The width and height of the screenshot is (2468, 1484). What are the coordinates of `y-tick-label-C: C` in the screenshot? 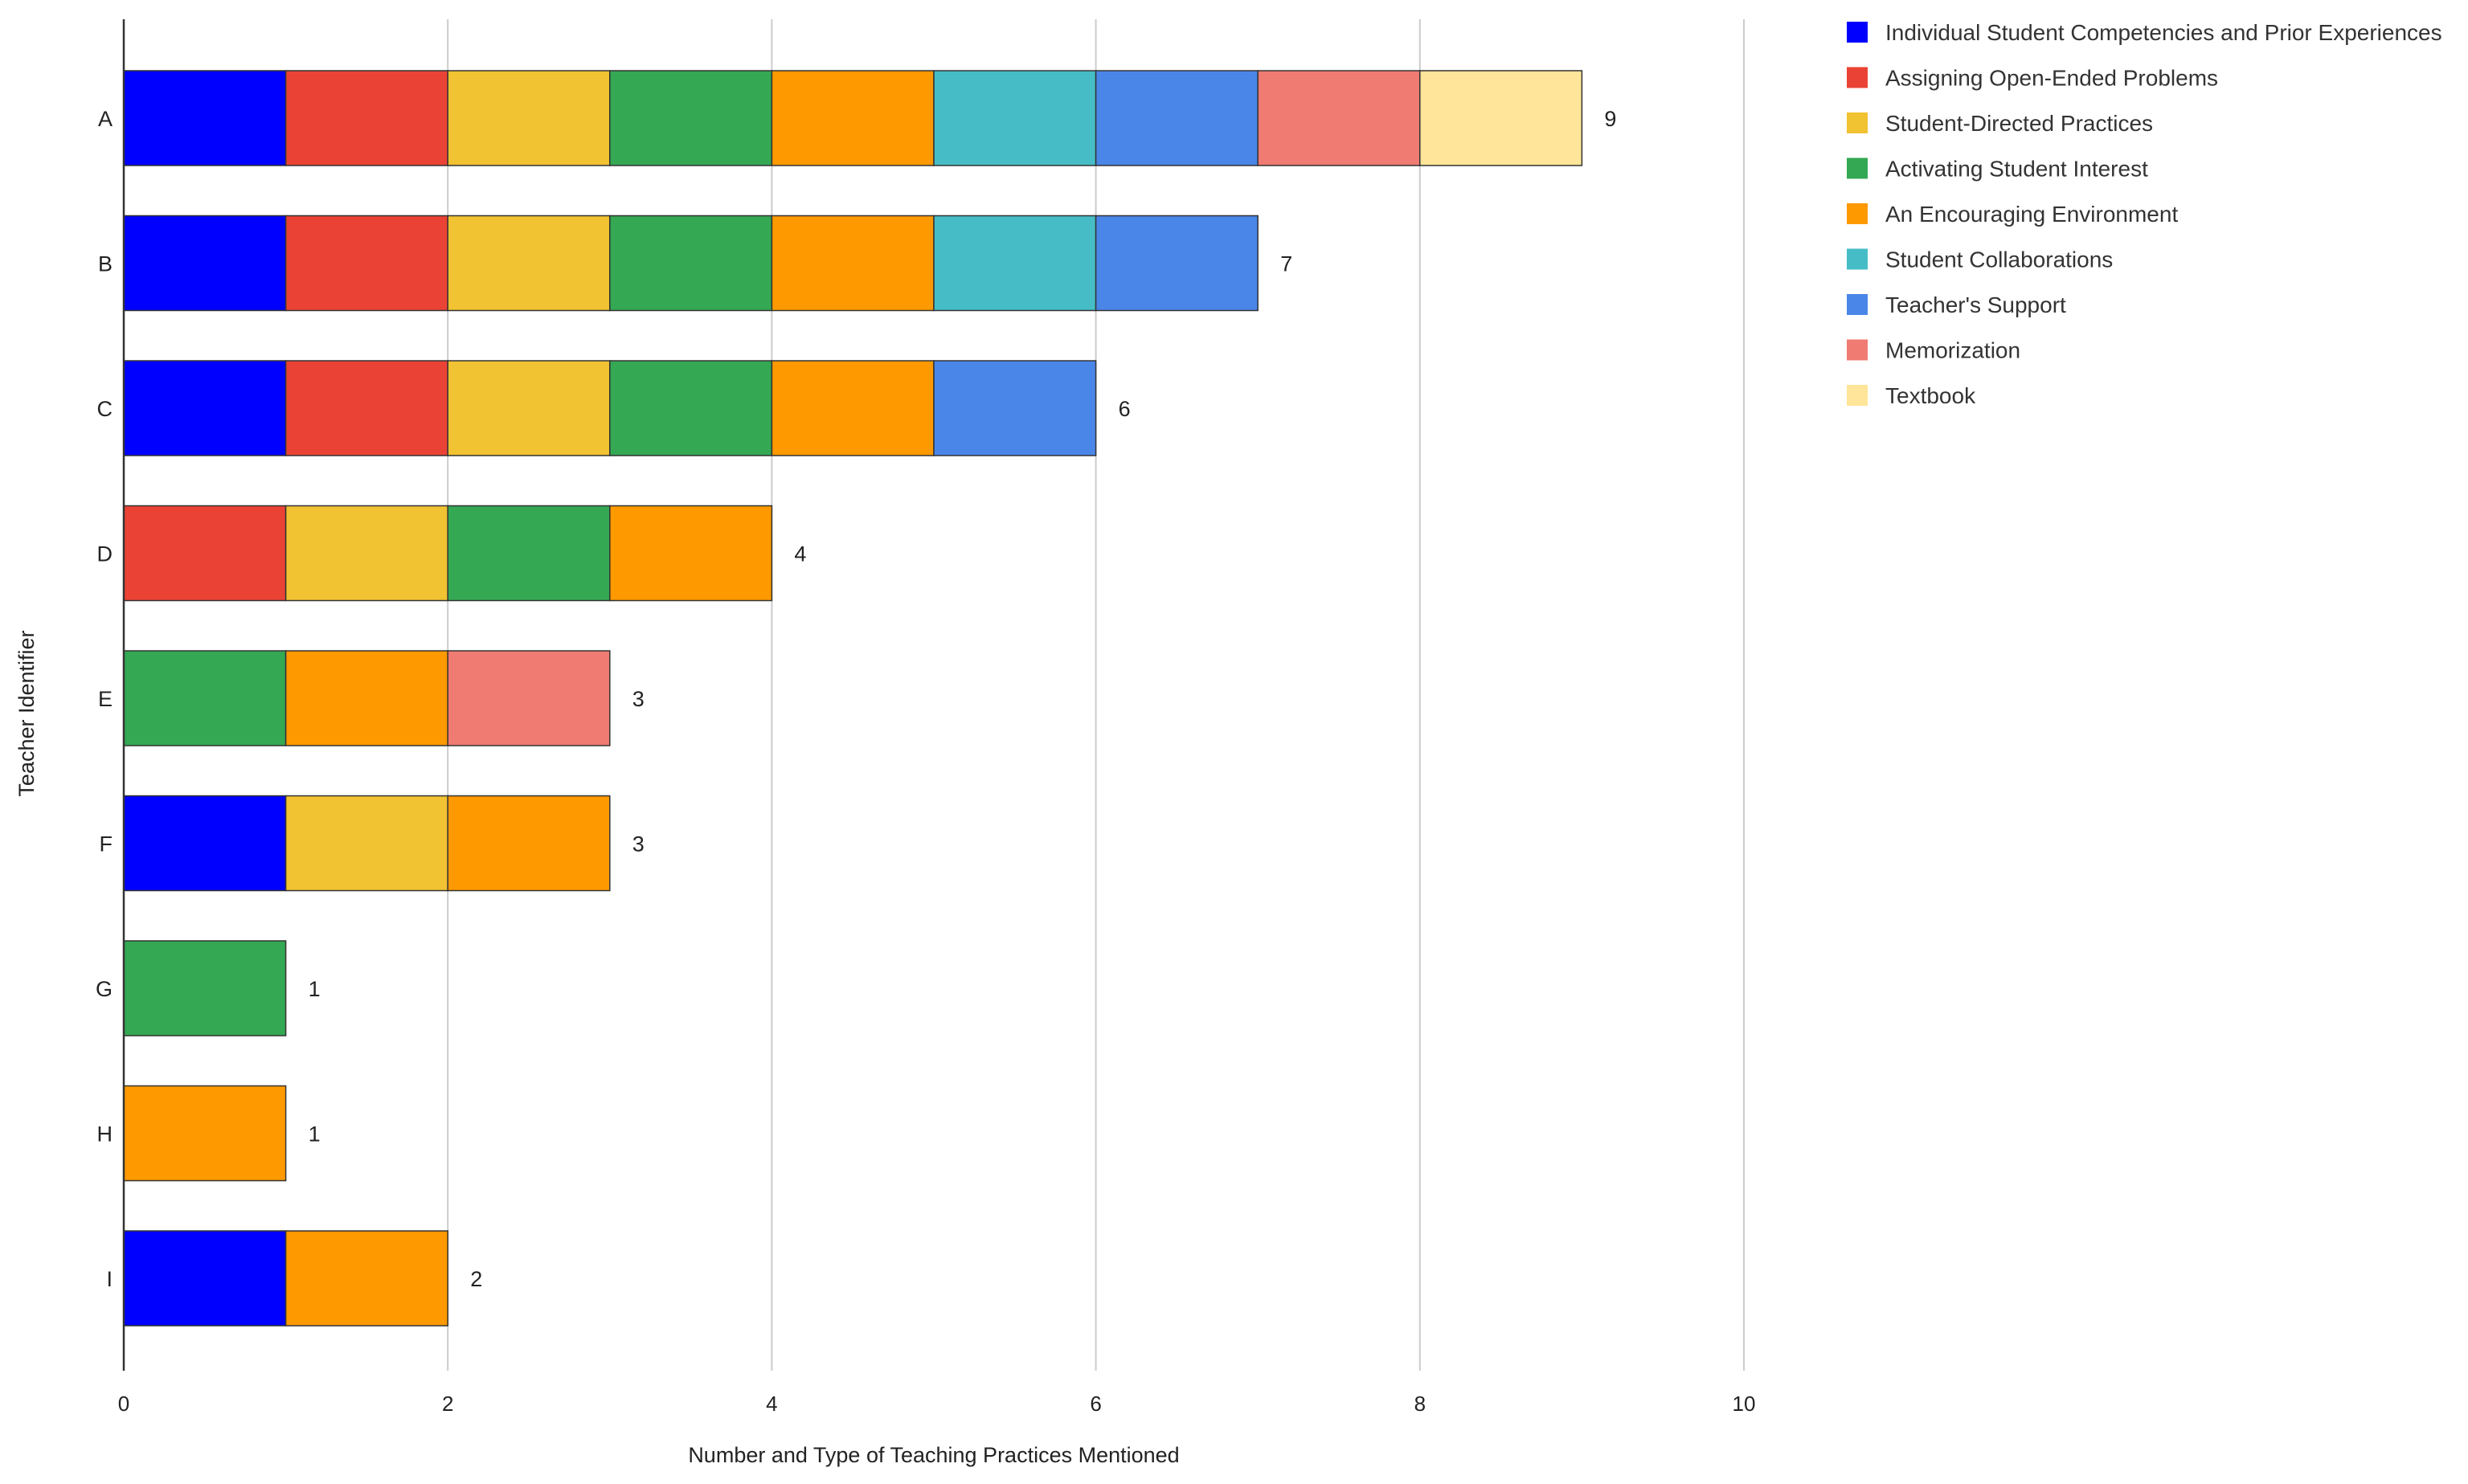 It's located at (105, 409).